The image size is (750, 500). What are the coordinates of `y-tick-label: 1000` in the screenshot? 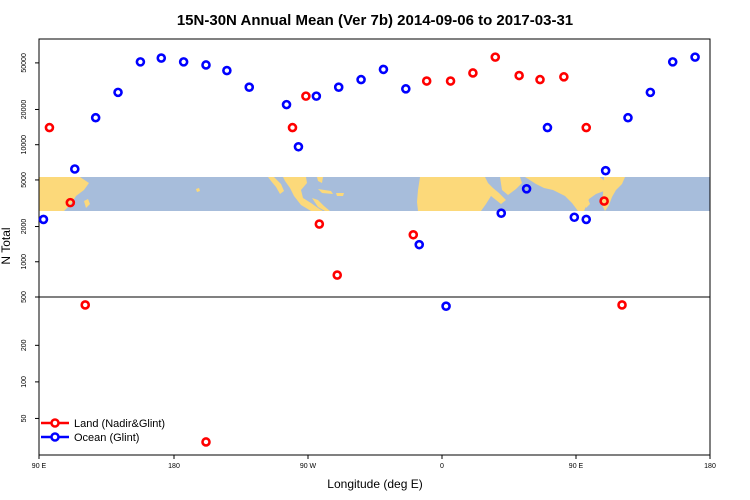 It's located at (24, 262).